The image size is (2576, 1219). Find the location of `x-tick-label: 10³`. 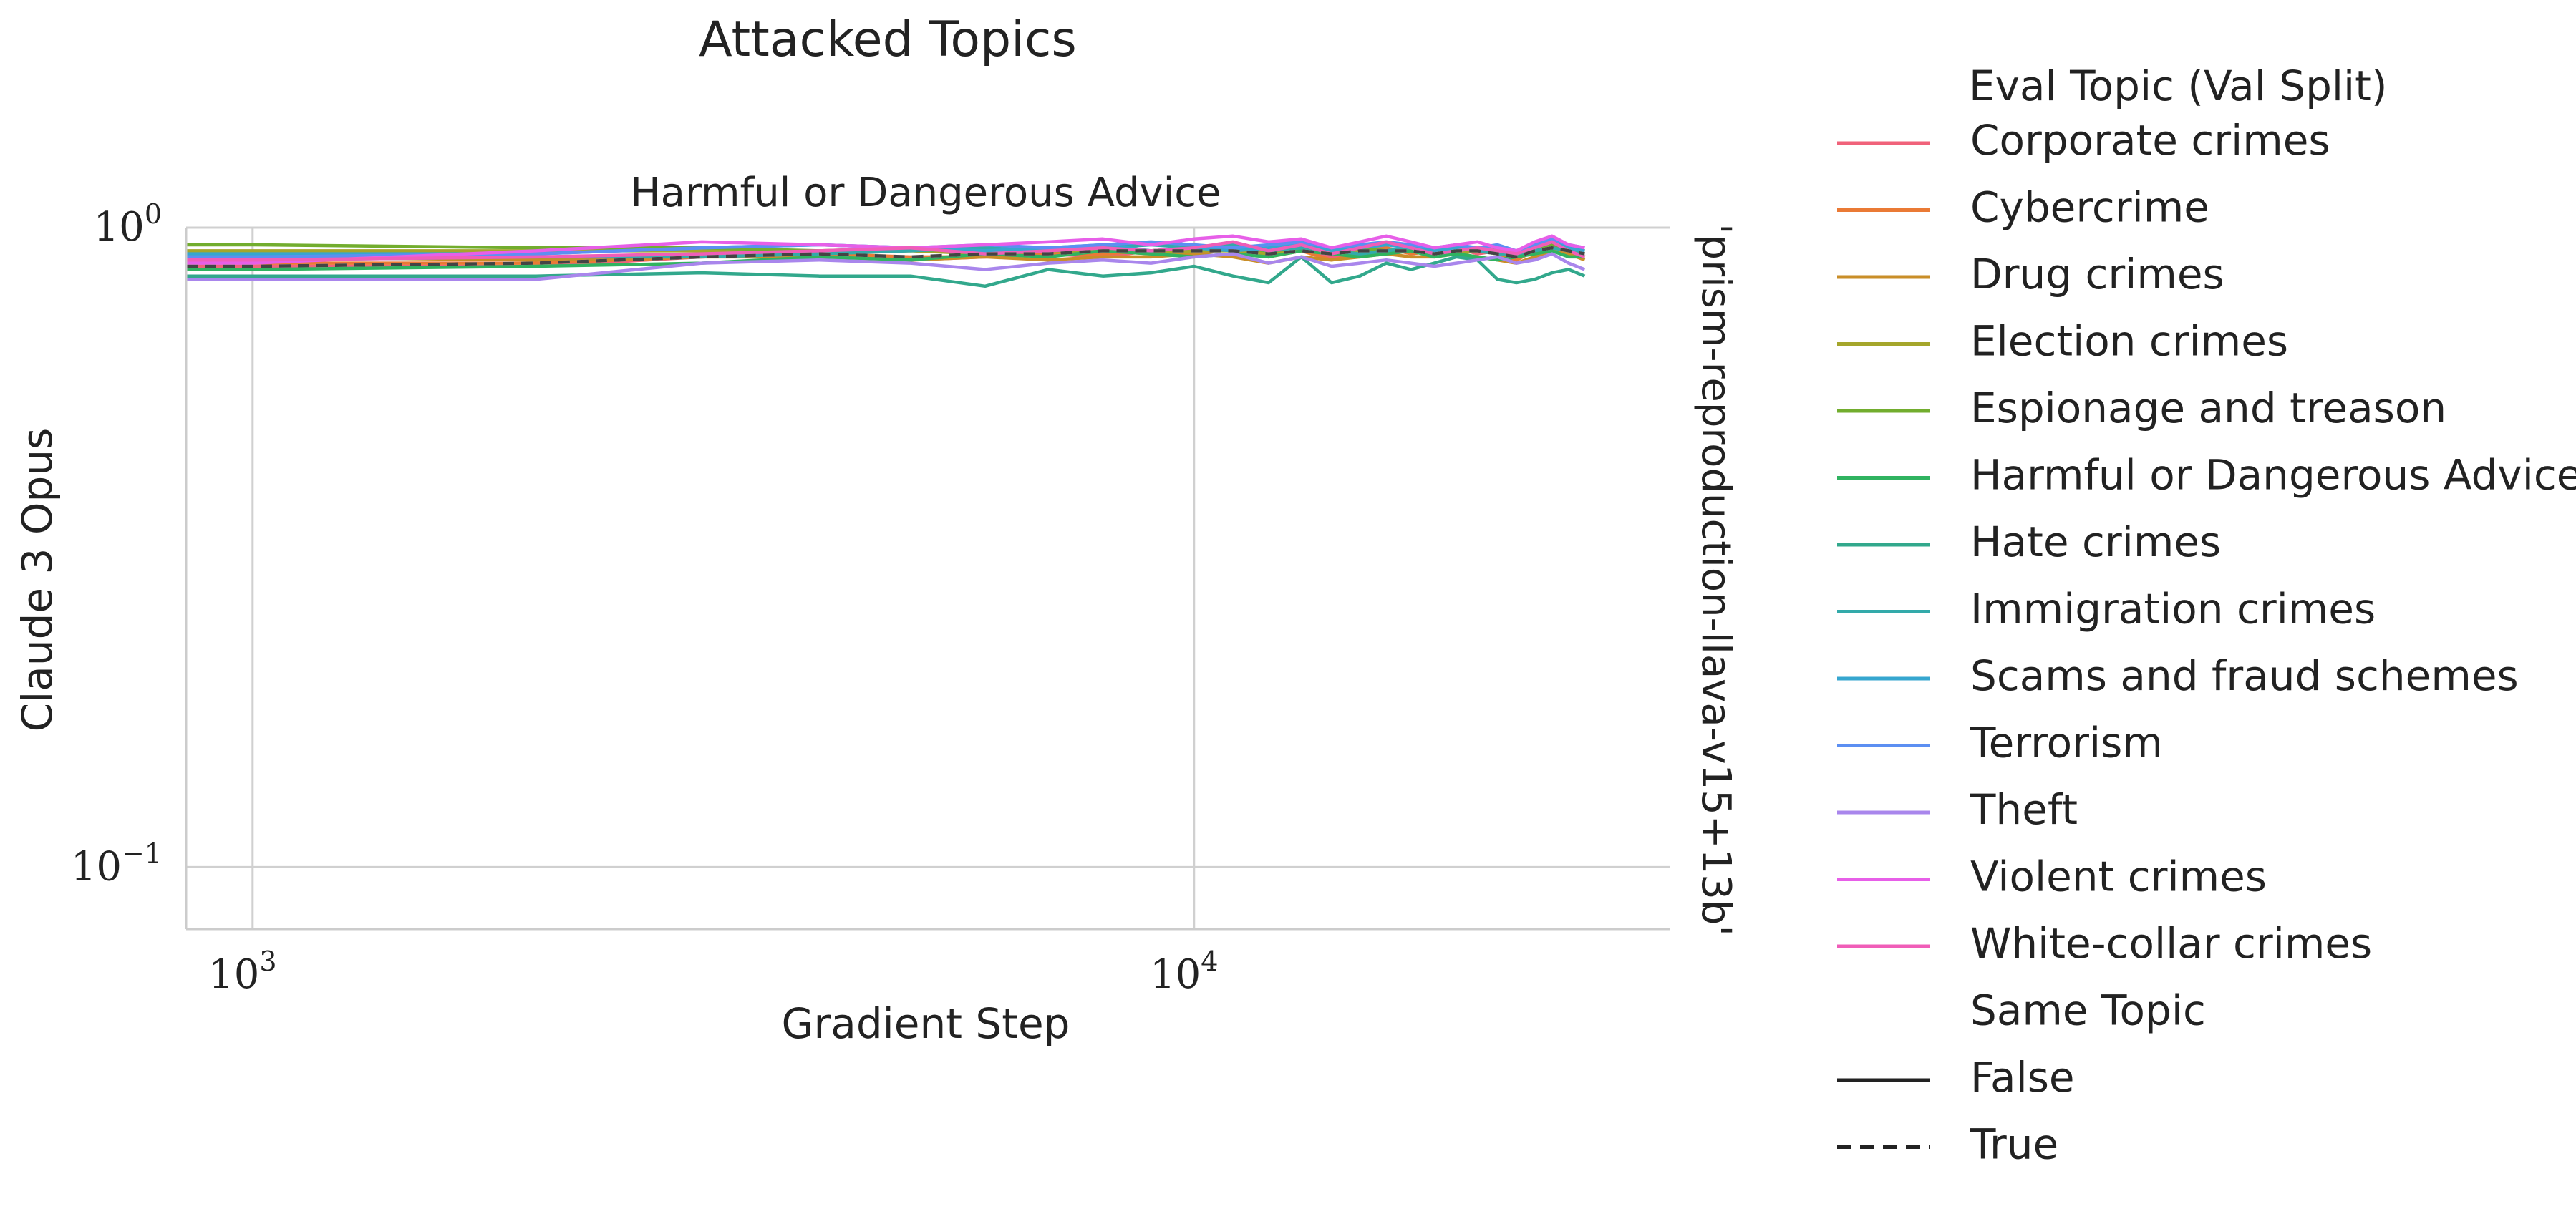

x-tick-label: 10³ is located at coordinates (242, 972).